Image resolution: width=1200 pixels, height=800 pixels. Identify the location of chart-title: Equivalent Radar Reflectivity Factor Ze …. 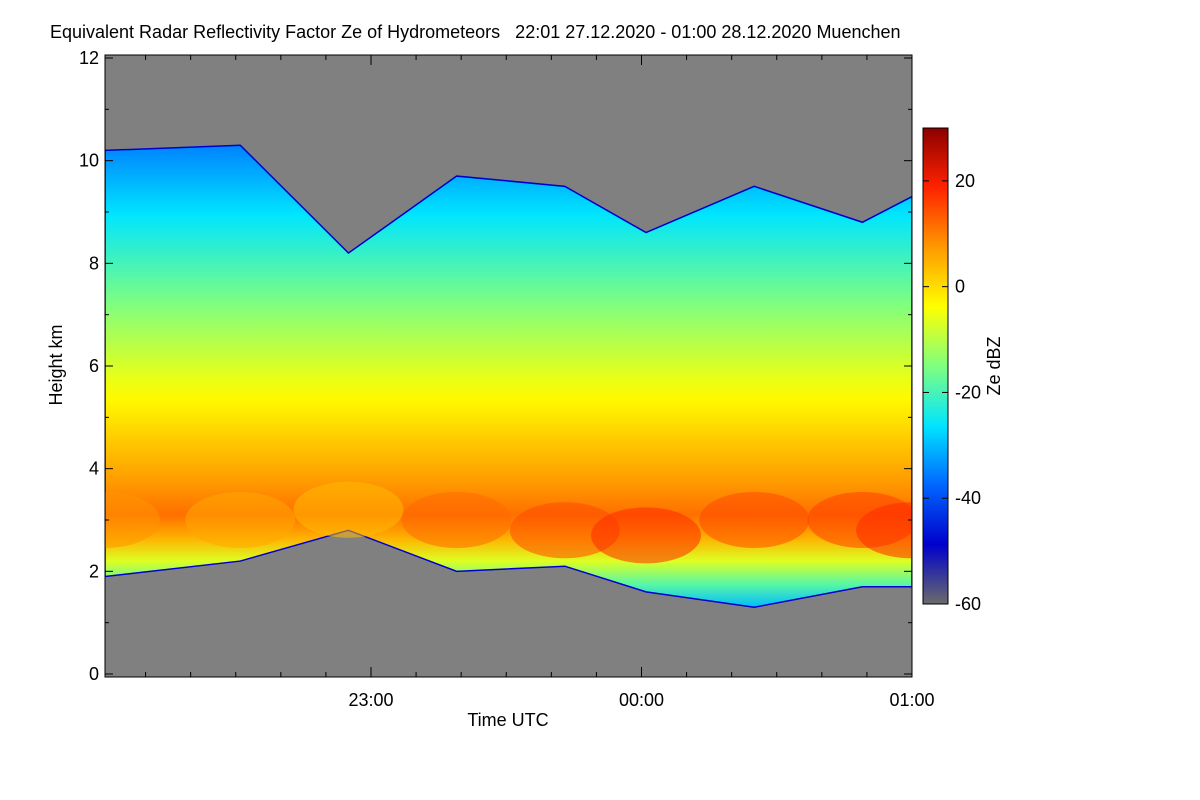
(475, 32).